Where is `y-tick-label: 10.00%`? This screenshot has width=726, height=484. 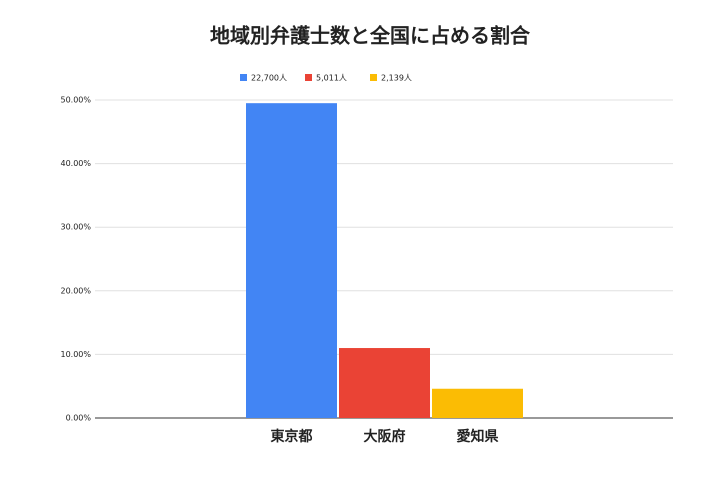
y-tick-label: 10.00% is located at coordinates (75, 354).